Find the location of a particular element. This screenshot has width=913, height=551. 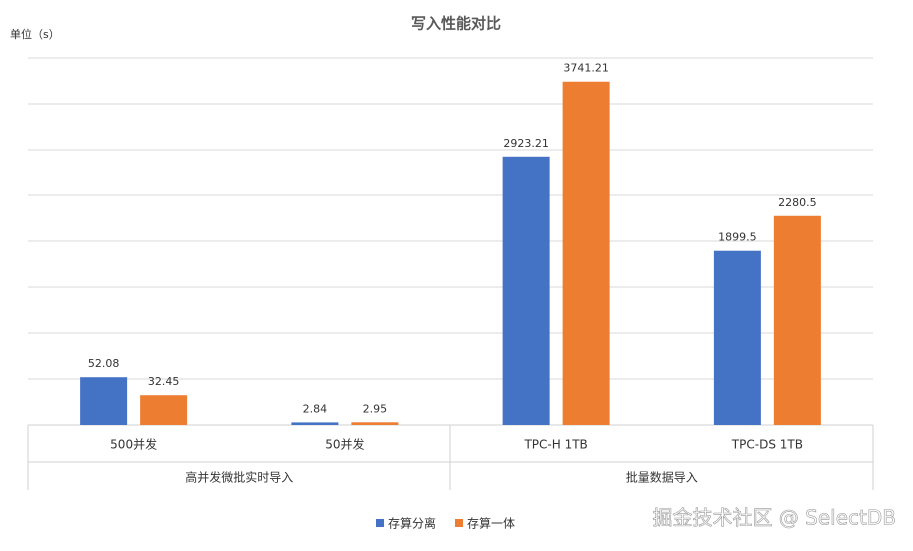

data-label: 2.84 is located at coordinates (315, 408).